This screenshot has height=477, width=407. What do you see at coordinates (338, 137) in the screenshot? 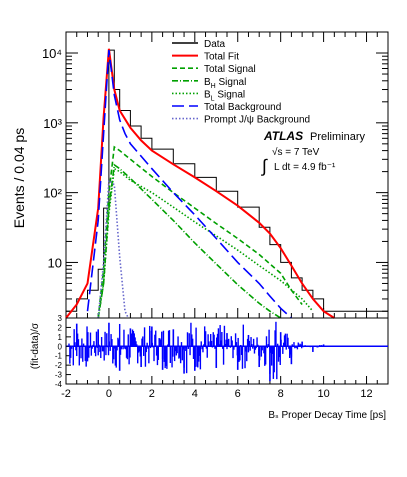
I see `preliminary-label: Preliminary` at bounding box center [338, 137].